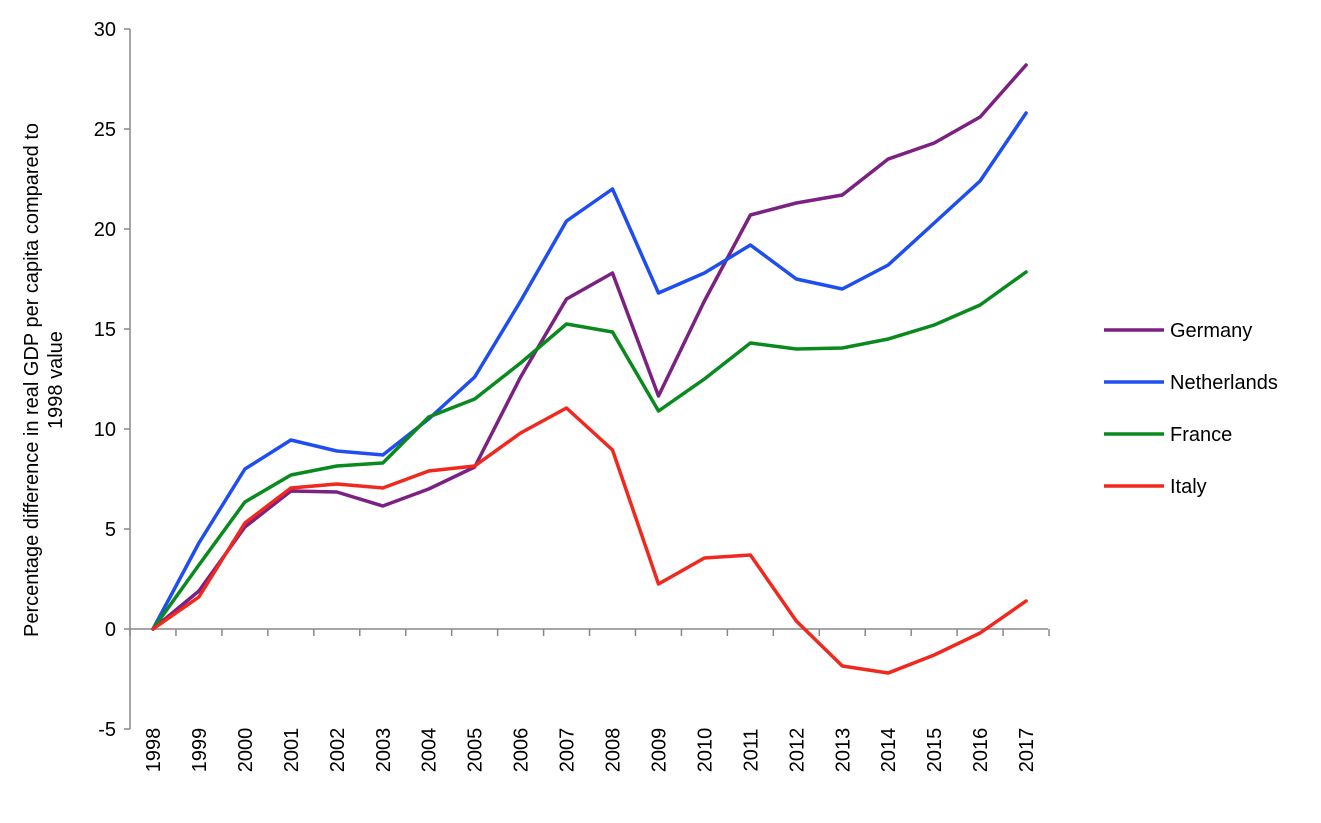 The image size is (1321, 823). What do you see at coordinates (105, 330) in the screenshot?
I see `y-tick-label: 15` at bounding box center [105, 330].